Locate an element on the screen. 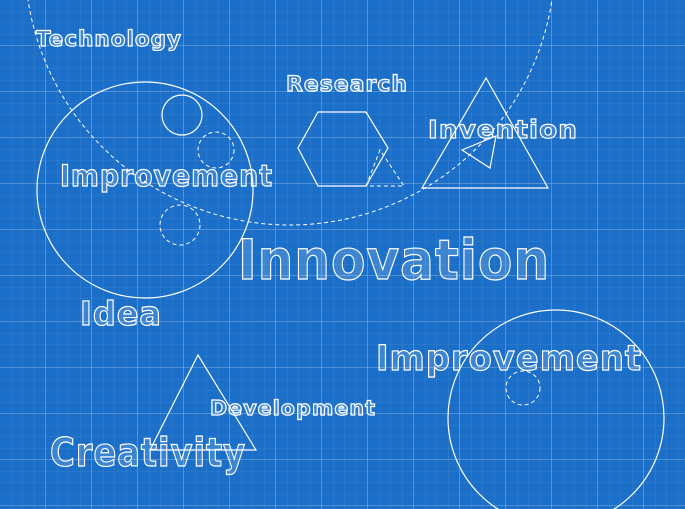  small-circle is located at coordinates (182, 115).